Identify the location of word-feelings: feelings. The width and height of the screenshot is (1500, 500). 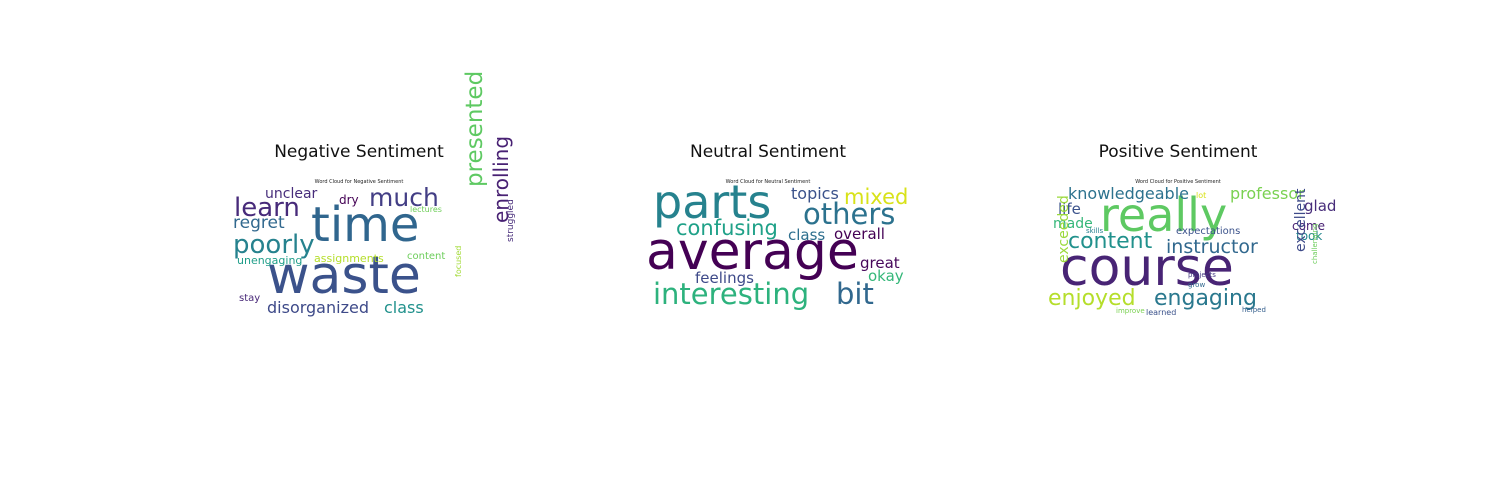
(724, 278).